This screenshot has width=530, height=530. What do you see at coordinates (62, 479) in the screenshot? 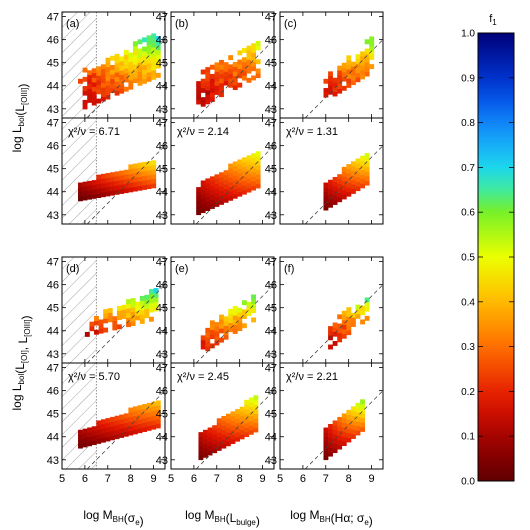
I see `x-tick-label: 5` at bounding box center [62, 479].